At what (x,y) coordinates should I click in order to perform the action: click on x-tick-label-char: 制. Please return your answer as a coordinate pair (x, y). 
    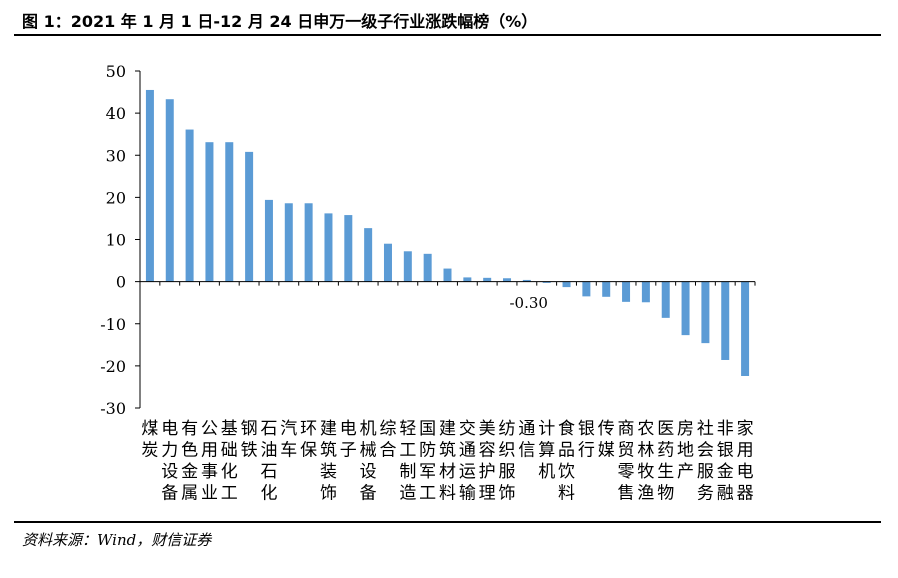
    Looking at the image, I should click on (407, 472).